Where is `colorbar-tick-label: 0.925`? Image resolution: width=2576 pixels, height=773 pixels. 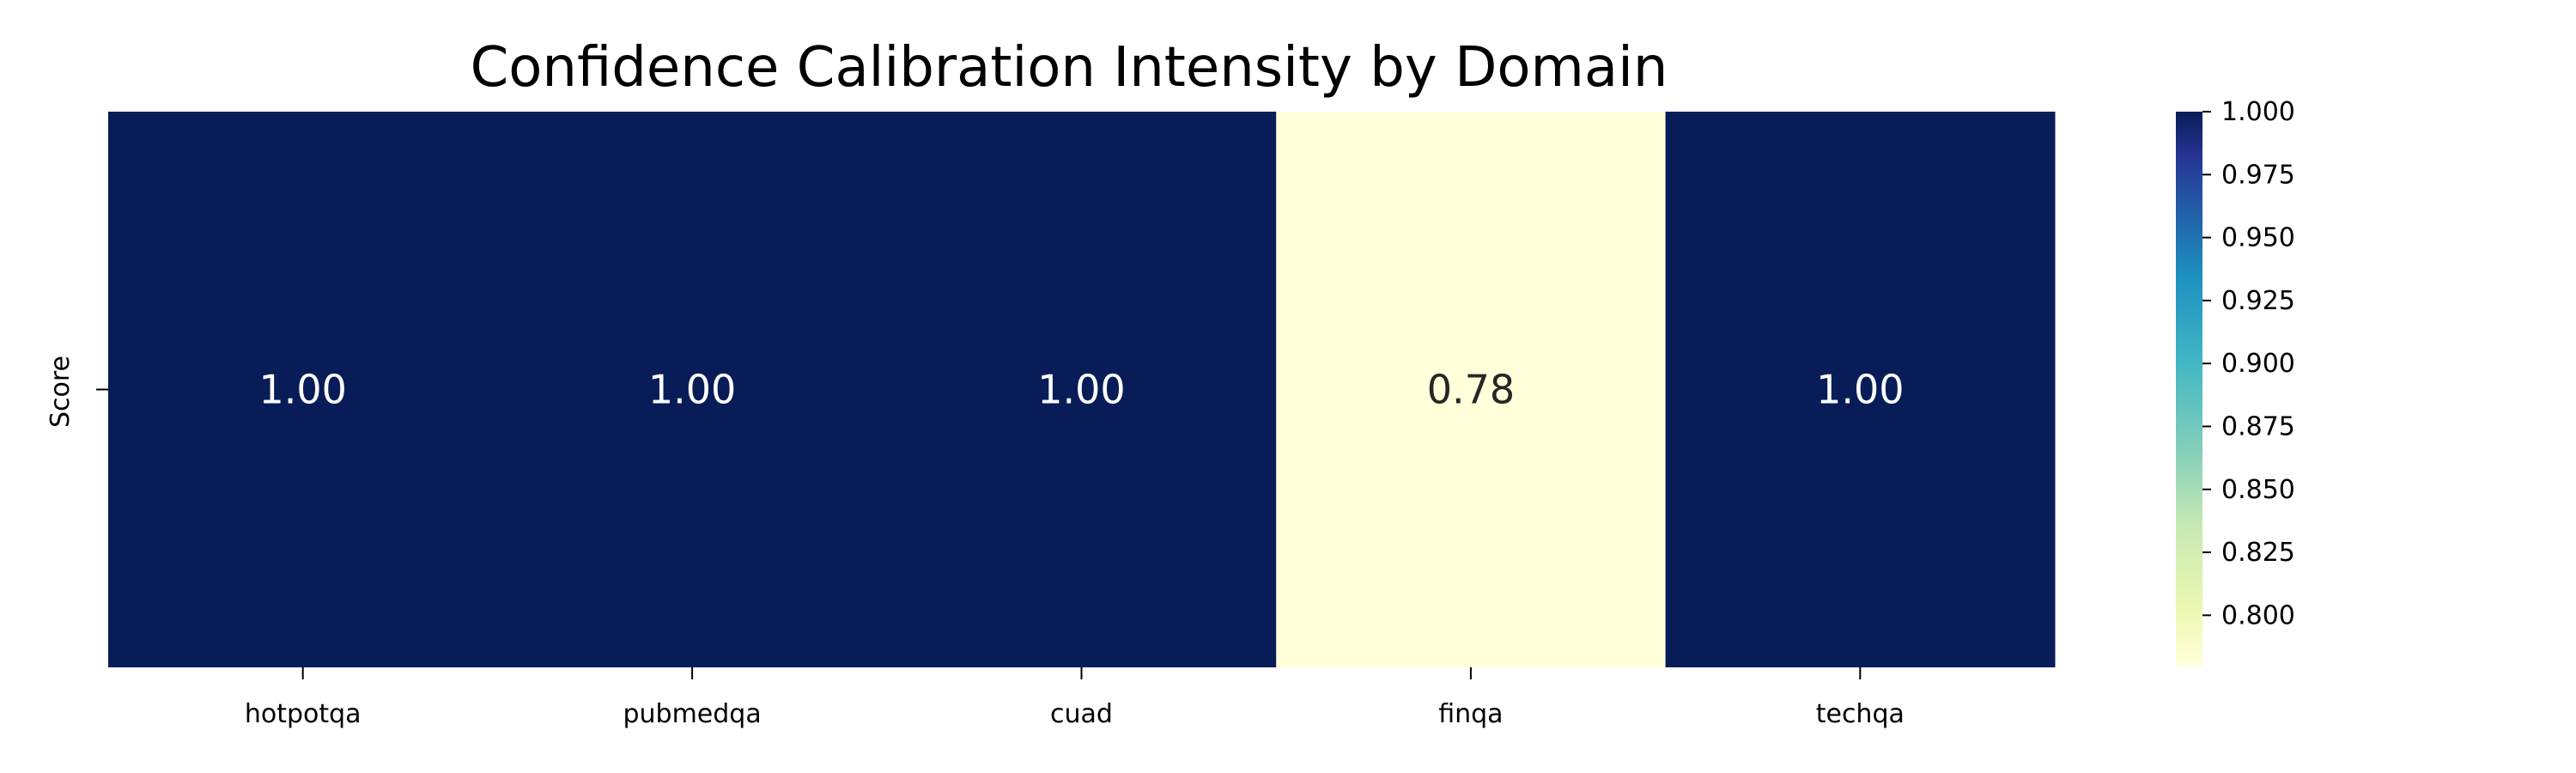 colorbar-tick-label: 0.925 is located at coordinates (2258, 301).